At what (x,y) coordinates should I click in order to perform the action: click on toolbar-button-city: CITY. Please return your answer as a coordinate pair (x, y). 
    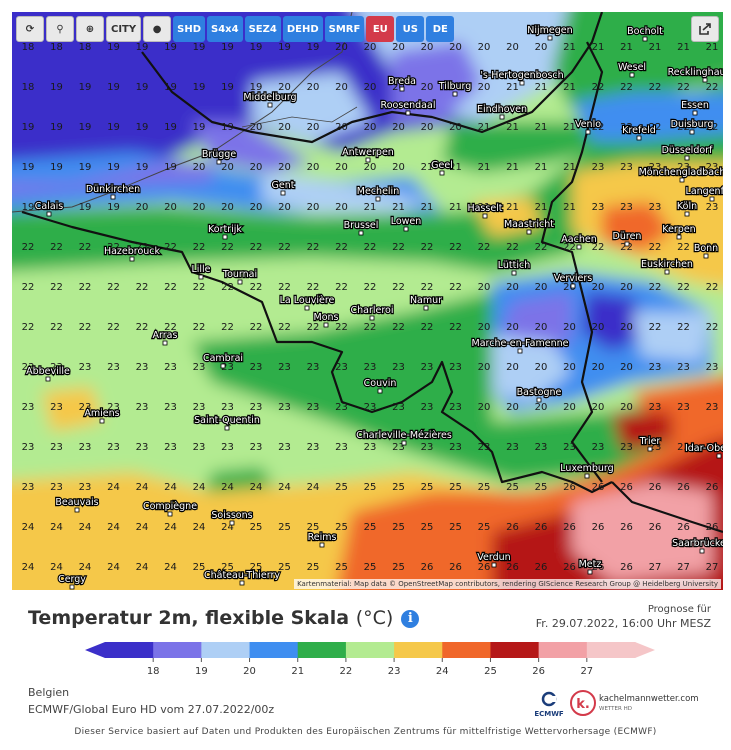
    Looking at the image, I should click on (124, 29).